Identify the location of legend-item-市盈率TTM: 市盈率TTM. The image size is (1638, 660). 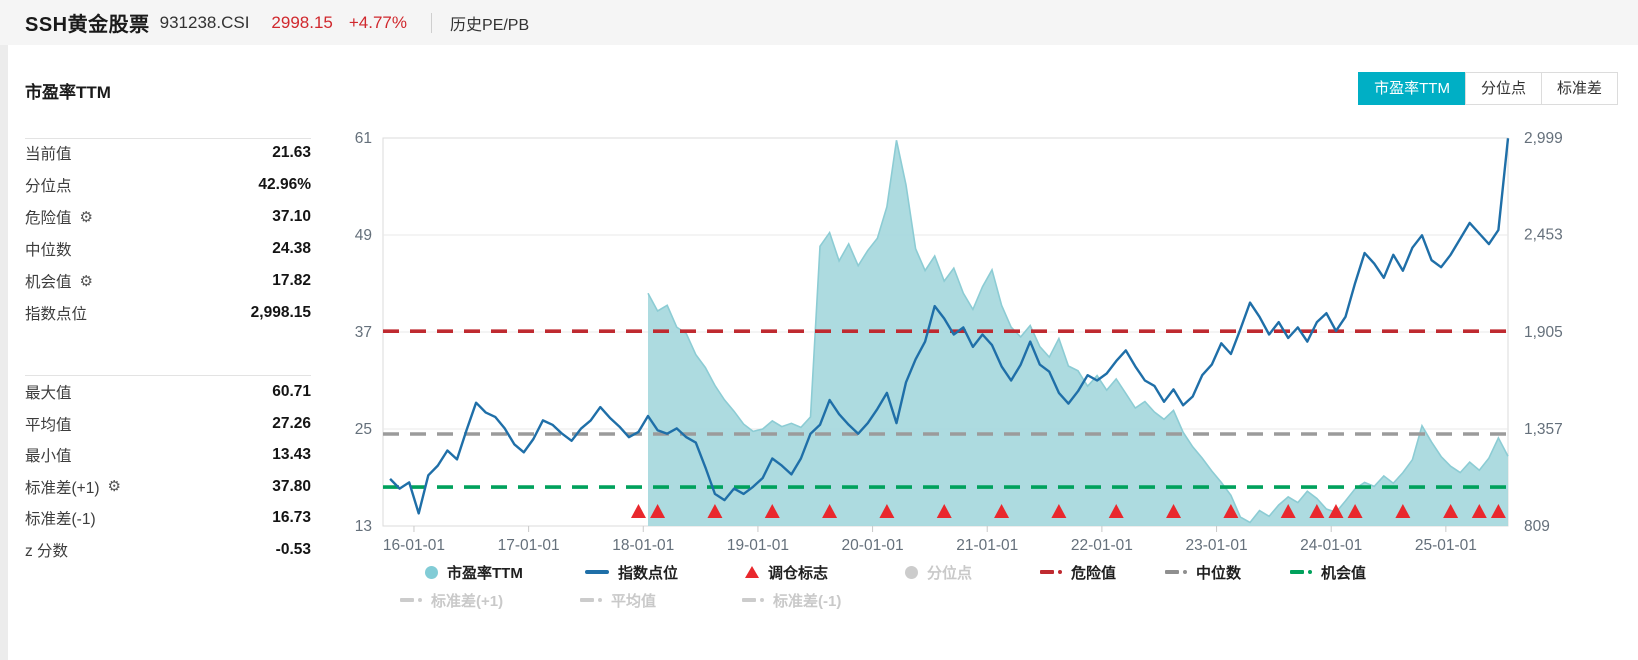
(474, 572).